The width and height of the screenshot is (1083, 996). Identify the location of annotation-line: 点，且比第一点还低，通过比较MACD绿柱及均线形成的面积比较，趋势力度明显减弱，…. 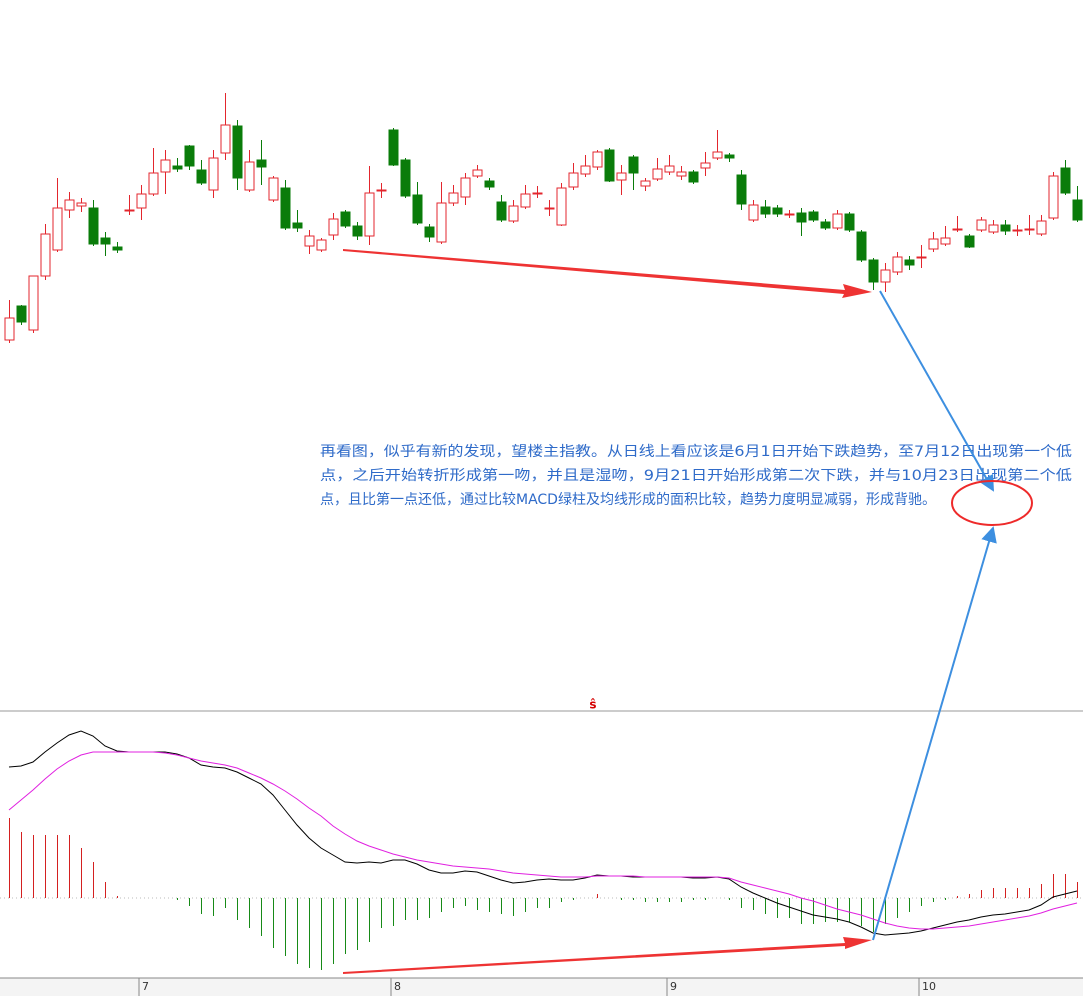
(628, 499).